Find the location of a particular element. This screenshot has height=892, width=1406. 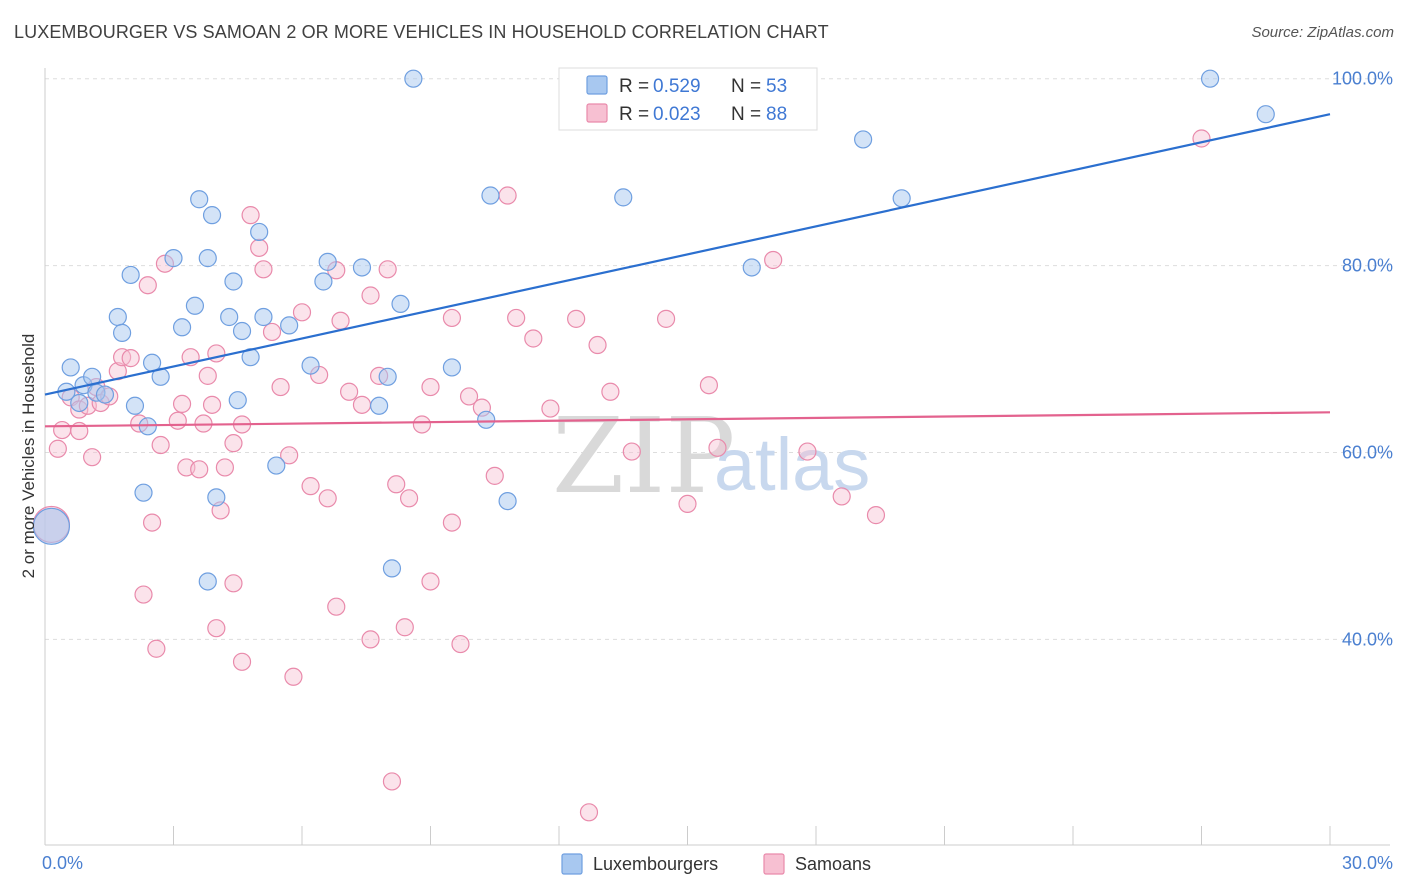

legend-r-value: 0.529 is located at coordinates (677, 86).